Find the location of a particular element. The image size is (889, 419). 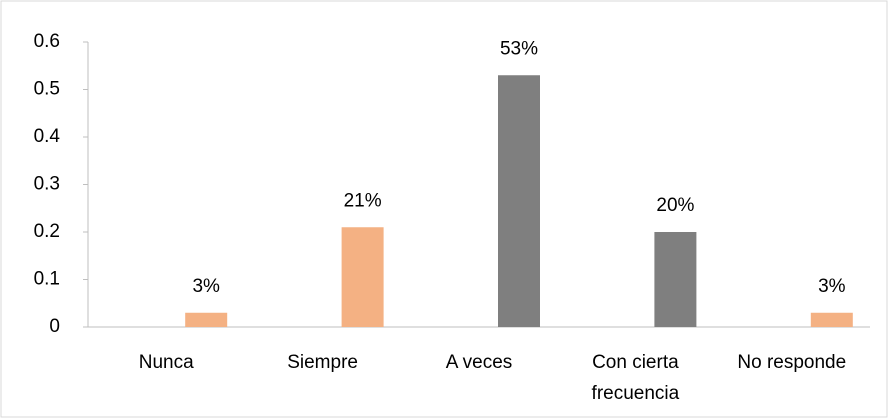

x-tick-label: Nunca is located at coordinates (166, 362).